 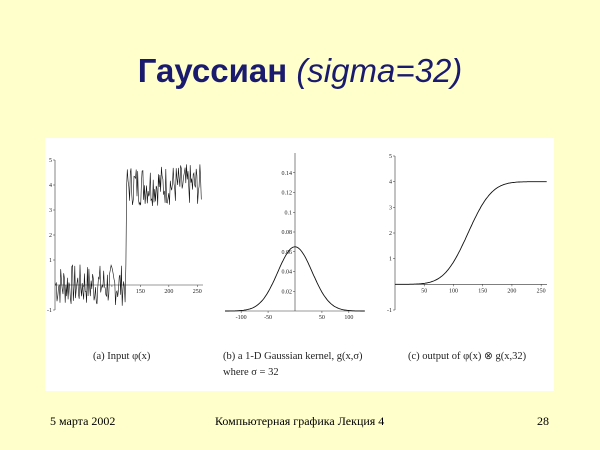 I want to click on x-tick-label: -100, so click(x=241, y=318).